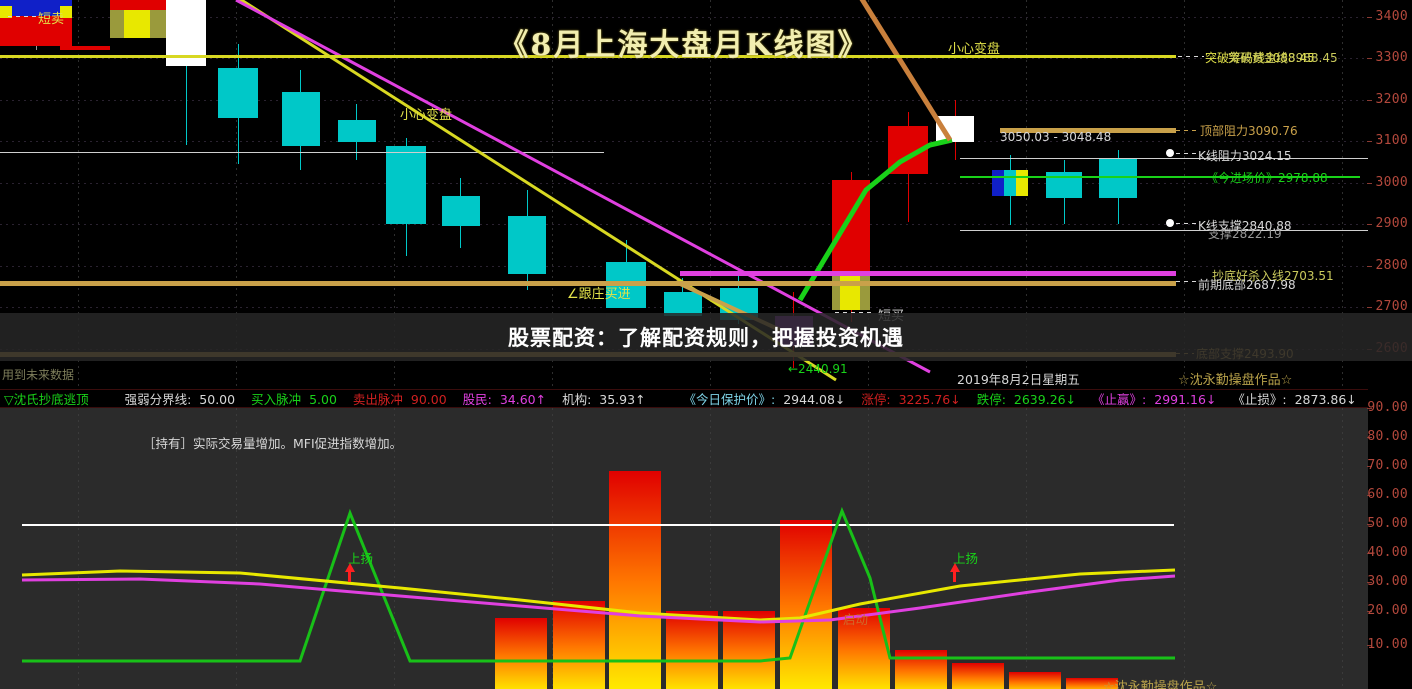 This screenshot has width=1412, height=689. Describe the element at coordinates (158, 399) in the screenshot. I see `status-label-strength: 强弱分界线:` at that location.